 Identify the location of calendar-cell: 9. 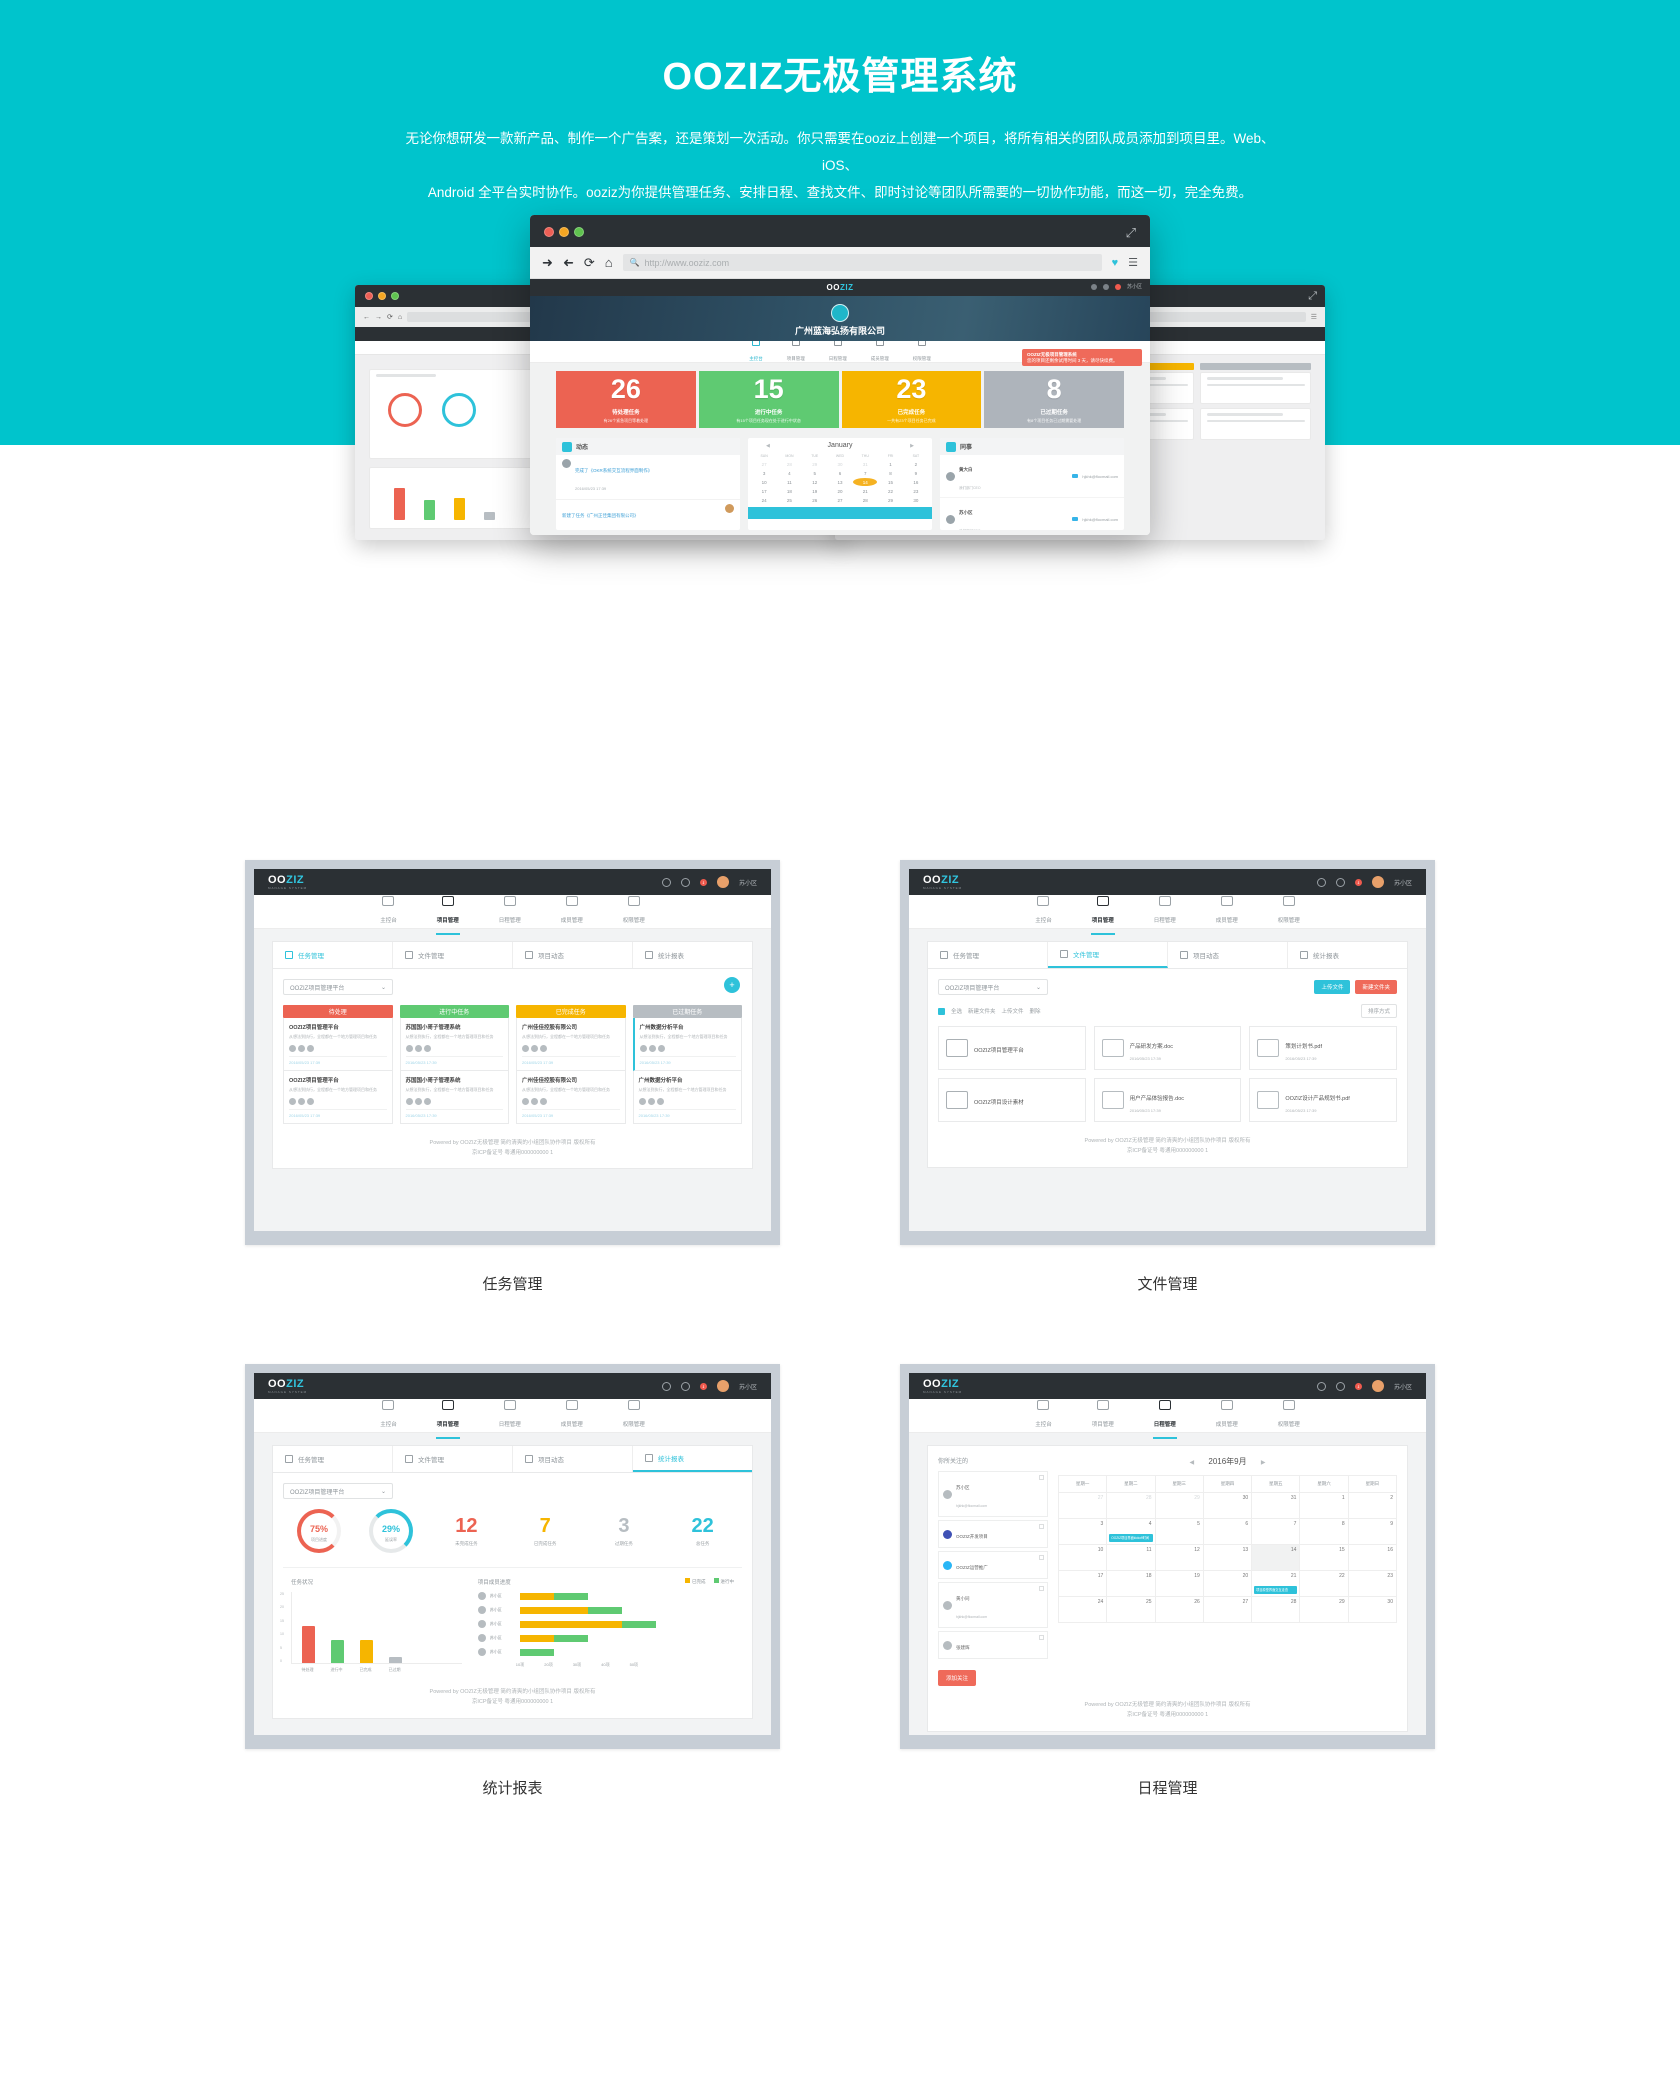
(1372, 1532).